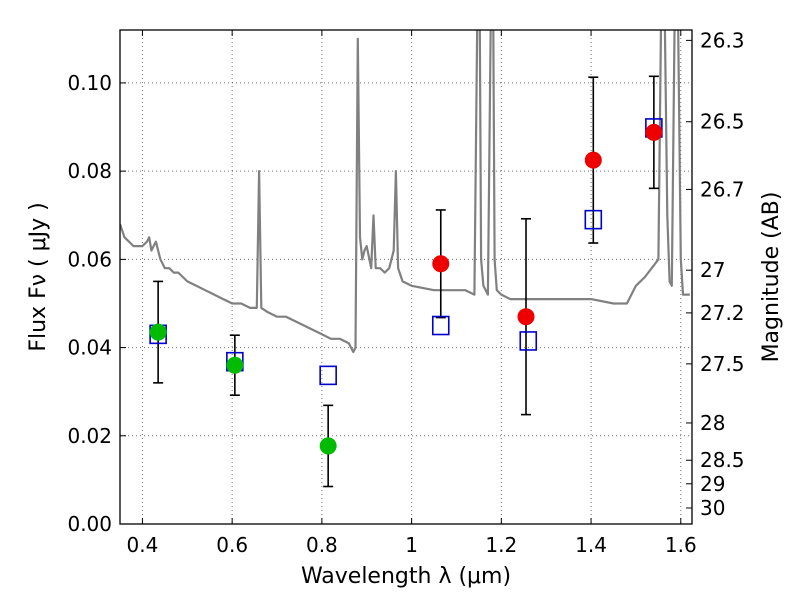 The height and width of the screenshot is (600, 800). Describe the element at coordinates (722, 122) in the screenshot. I see `right-tick-label: 26.5` at that location.